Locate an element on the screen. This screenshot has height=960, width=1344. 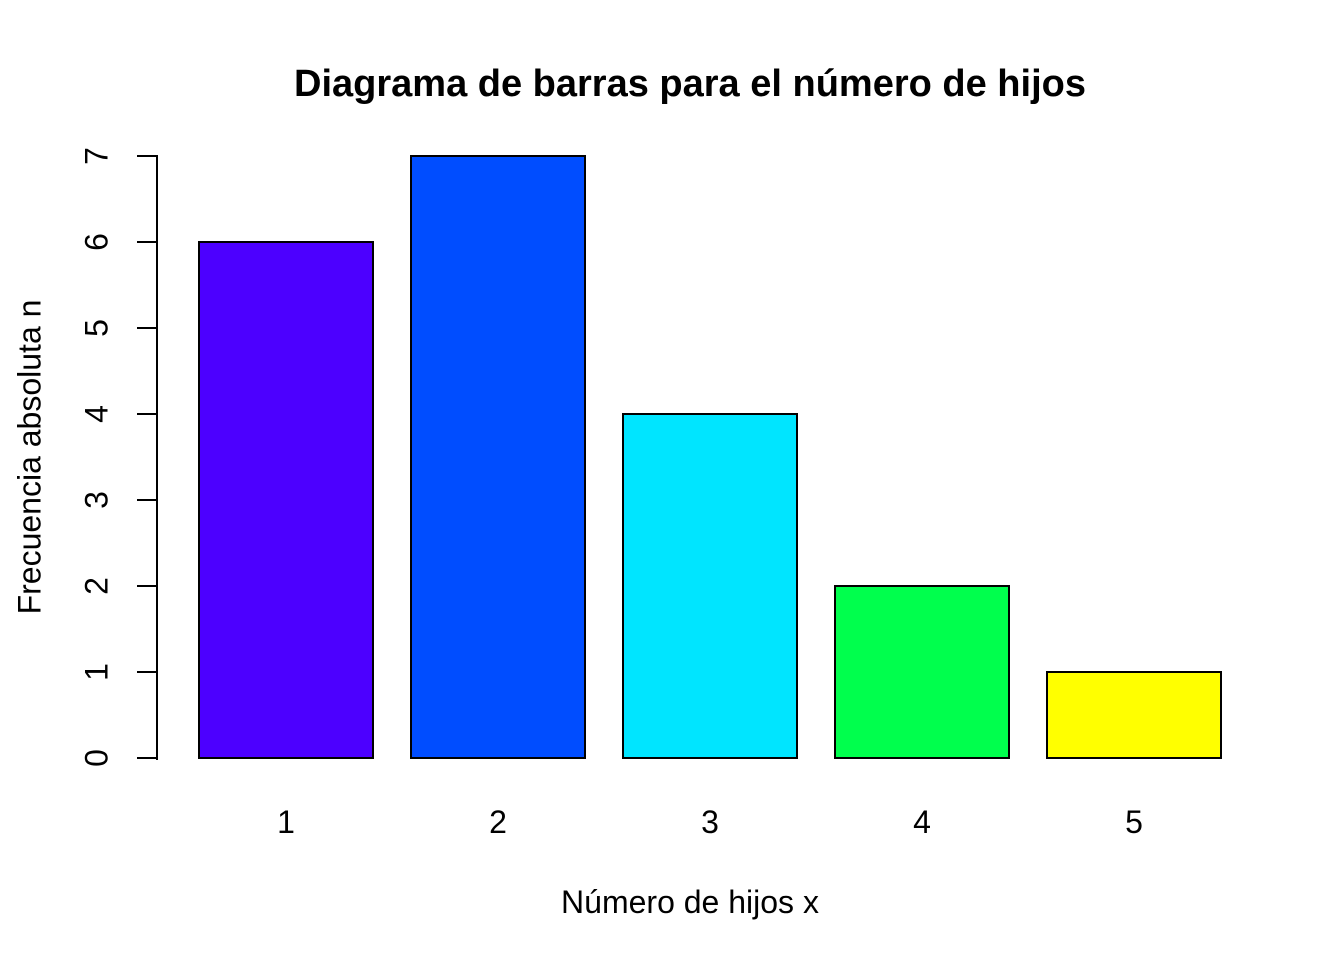
x-axis-tick-label: 2 is located at coordinates (498, 822).